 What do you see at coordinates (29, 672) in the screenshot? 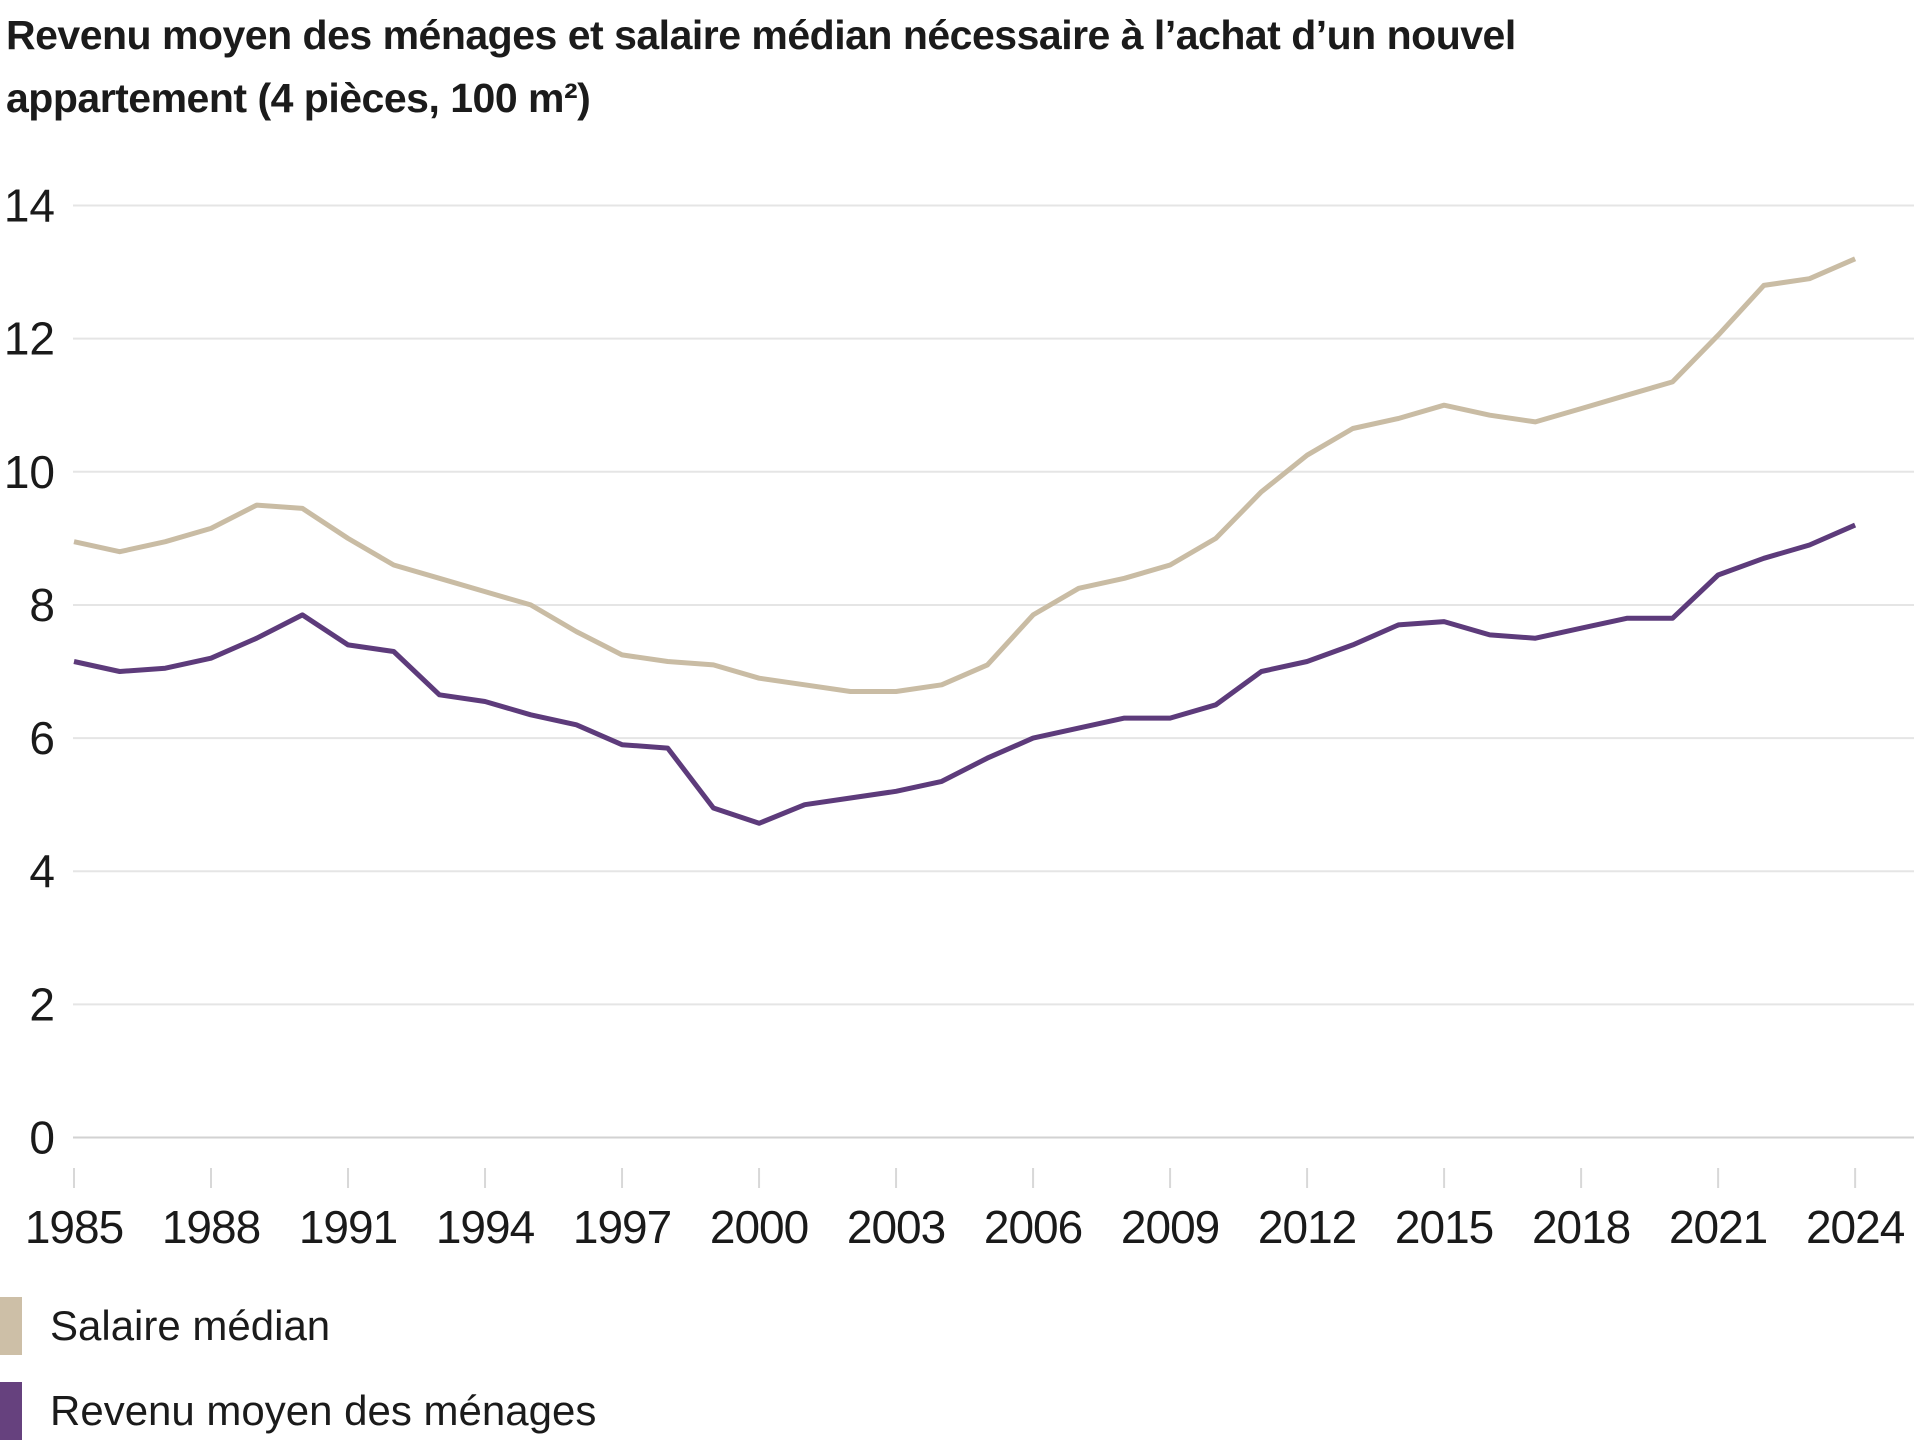
I see `y-axis-labels: 0 2 4 6 8 10 12 14` at bounding box center [29, 672].